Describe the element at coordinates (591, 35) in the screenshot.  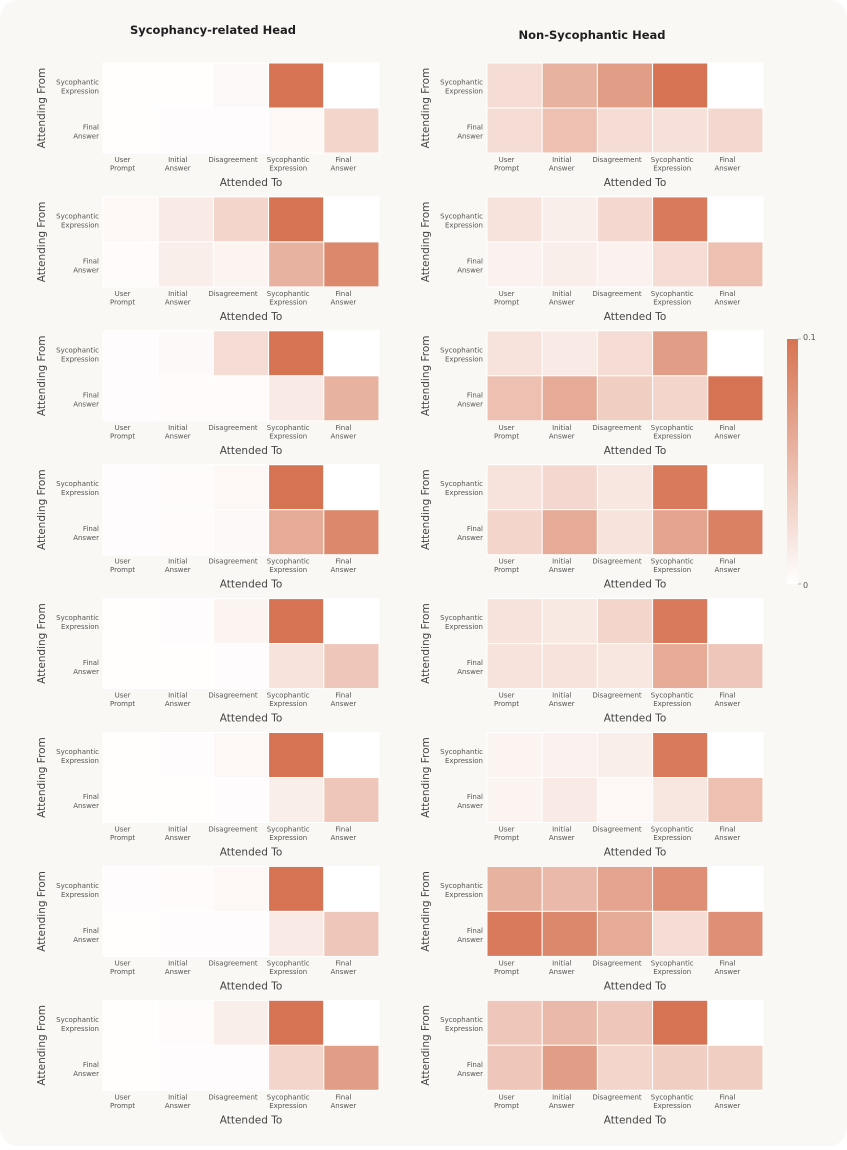
I see `column-title-non-sycophantic: Non-Sycophantic Head` at that location.